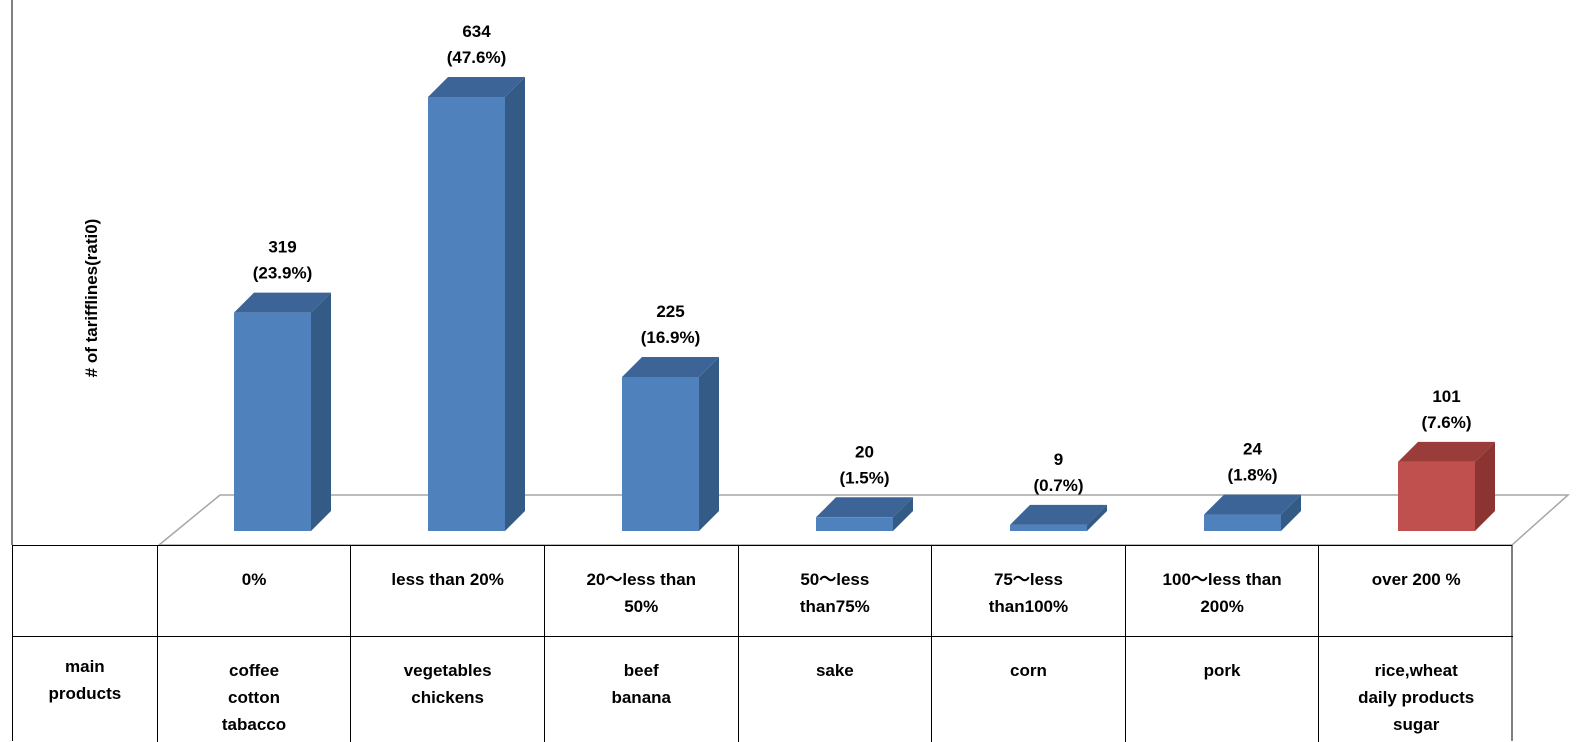 This screenshot has height=742, width=1587. I want to click on percent-label: (7.6%), so click(1446, 422).